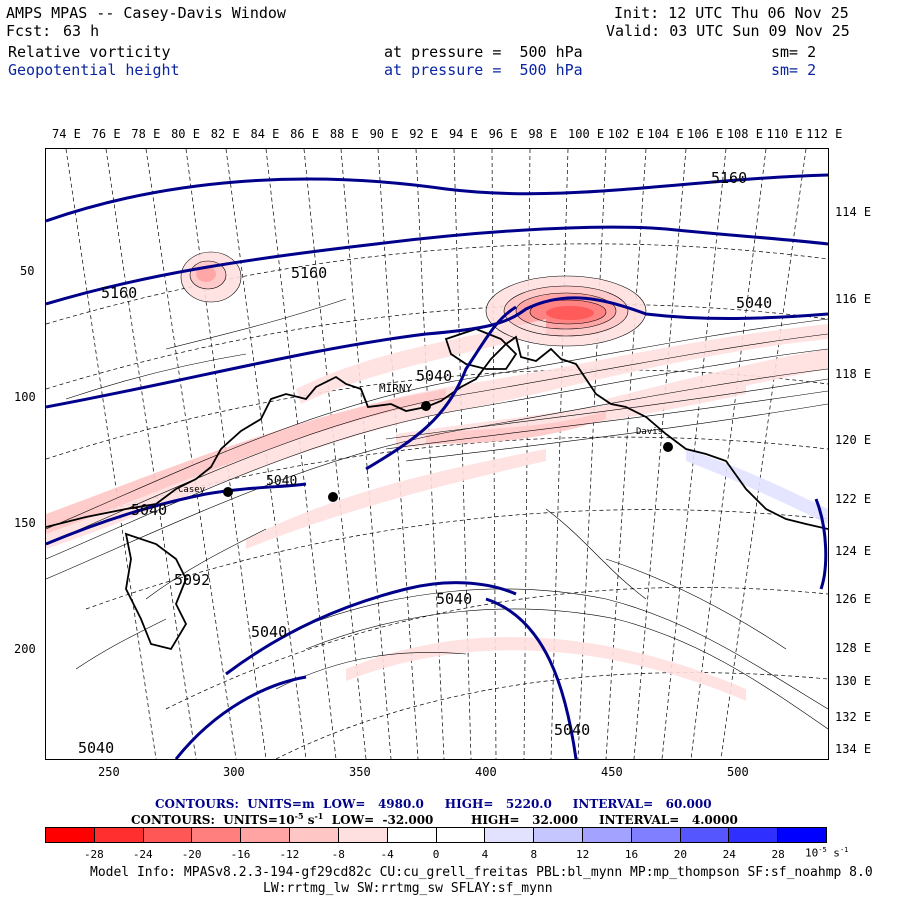  Describe the element at coordinates (665, 134) in the screenshot. I see `top-longitude-label: 104 E` at that location.